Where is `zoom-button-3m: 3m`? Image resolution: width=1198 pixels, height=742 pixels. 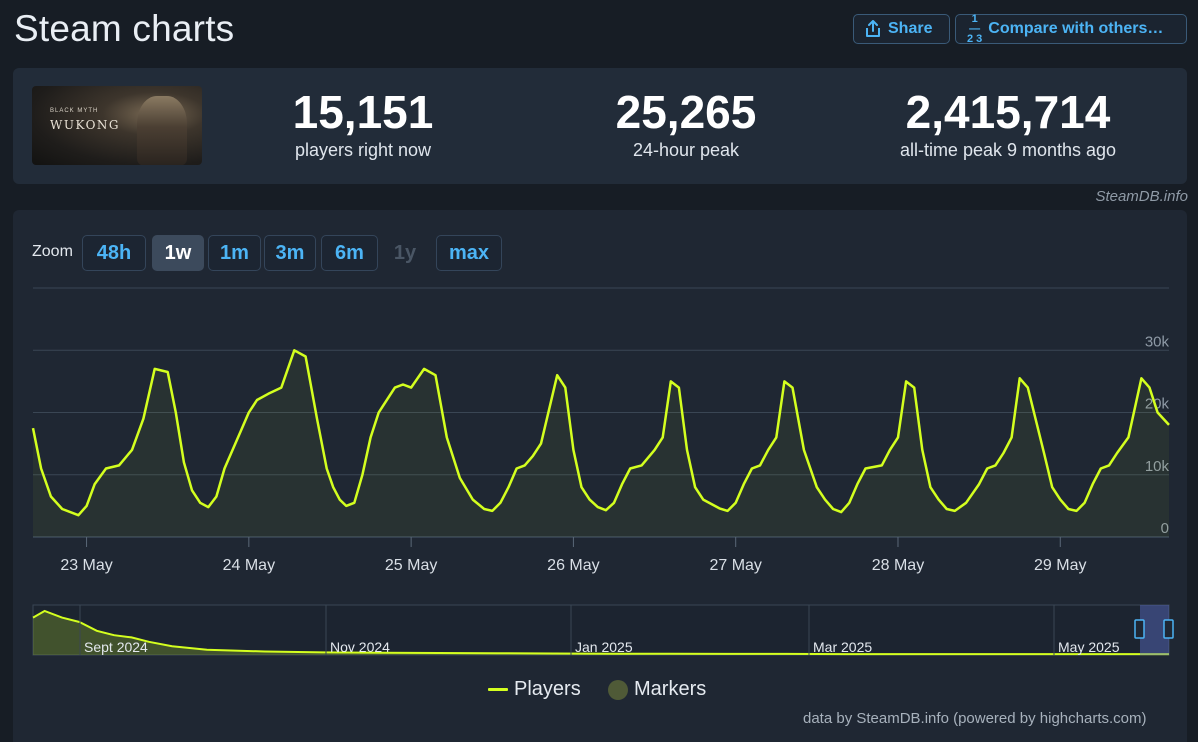 zoom-button-3m: 3m is located at coordinates (290, 253).